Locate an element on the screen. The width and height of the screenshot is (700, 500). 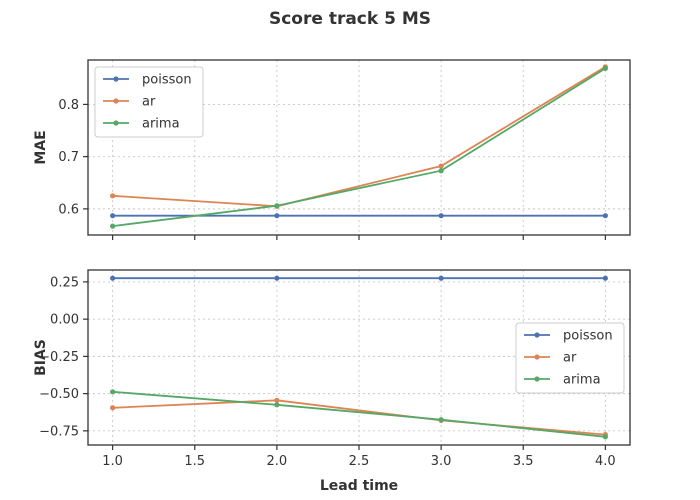
y-tick-label: −0.25 is located at coordinates (59, 357).